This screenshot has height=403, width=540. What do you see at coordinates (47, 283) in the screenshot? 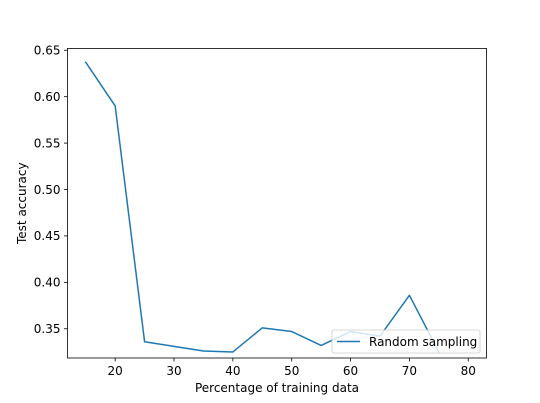
I see `y-tick-label: 0.40` at bounding box center [47, 283].